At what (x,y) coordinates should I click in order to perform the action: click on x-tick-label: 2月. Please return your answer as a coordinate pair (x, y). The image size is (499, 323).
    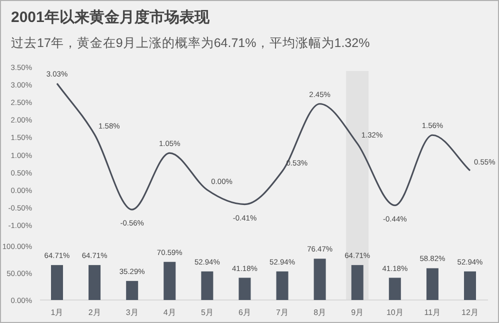
    Looking at the image, I should click on (94, 312).